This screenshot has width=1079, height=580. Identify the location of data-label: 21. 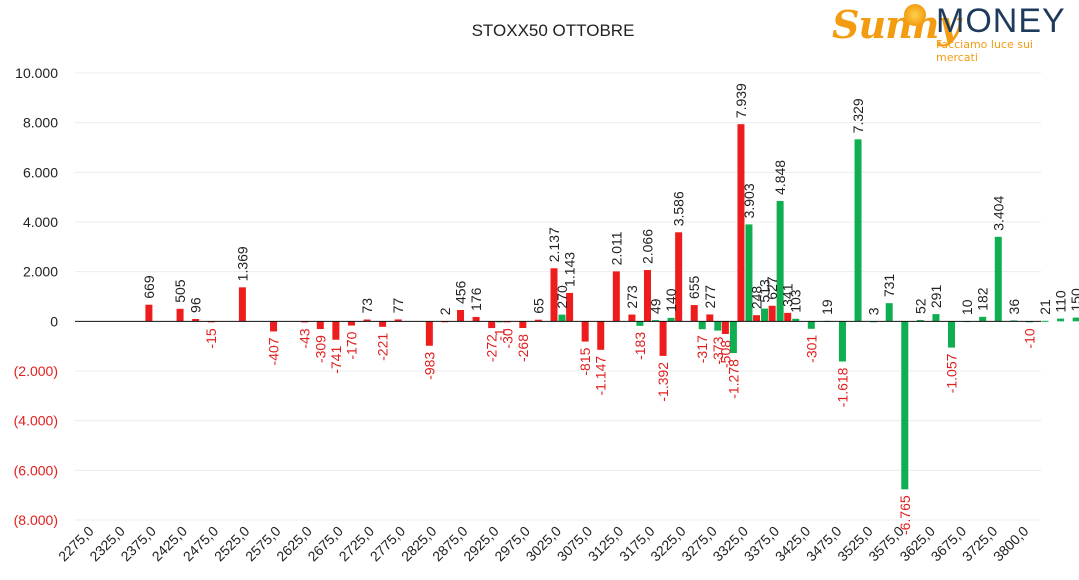
(1045, 307).